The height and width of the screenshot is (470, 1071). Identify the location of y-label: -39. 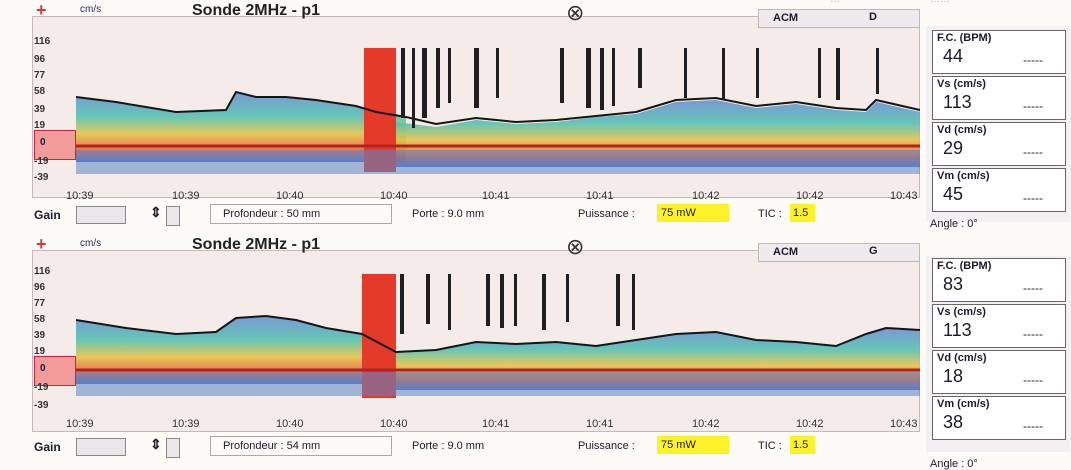
(41, 405).